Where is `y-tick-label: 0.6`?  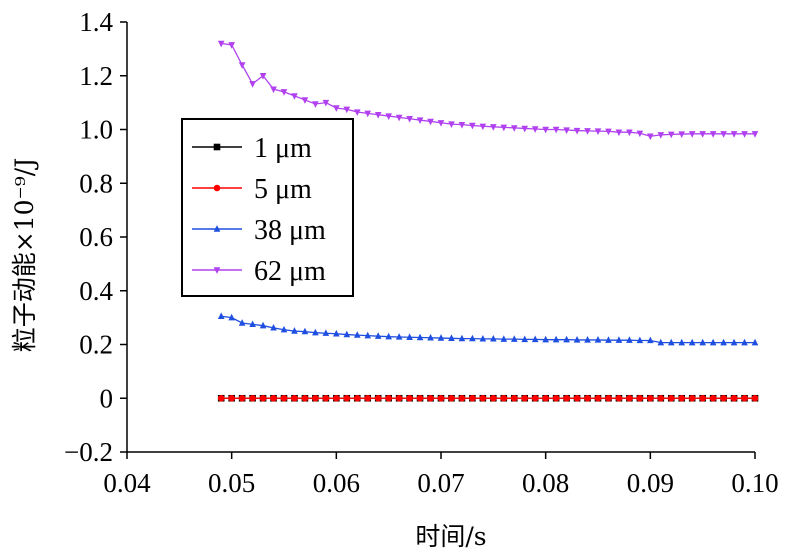
y-tick-label: 0.6 is located at coordinates (96, 237).